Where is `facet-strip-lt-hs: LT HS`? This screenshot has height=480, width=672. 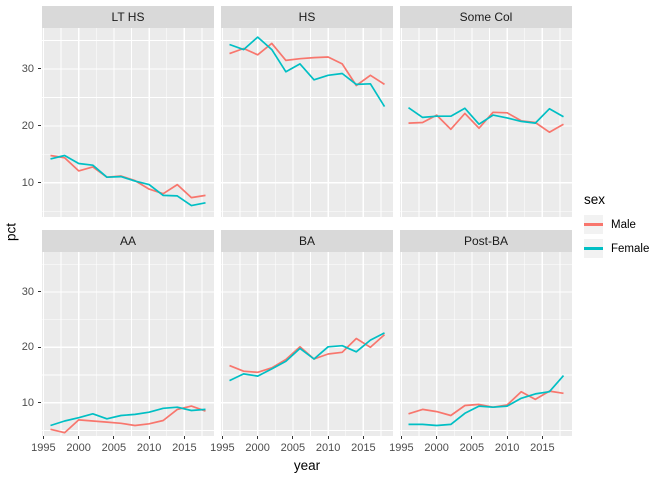
facet-strip-lt-hs: LT HS is located at coordinates (128, 17).